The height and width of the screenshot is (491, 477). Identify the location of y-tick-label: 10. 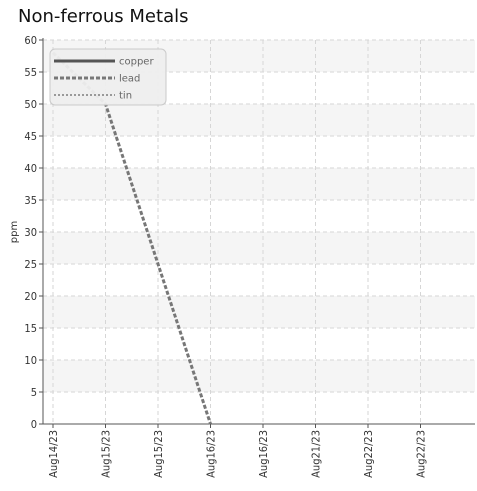
(30, 360).